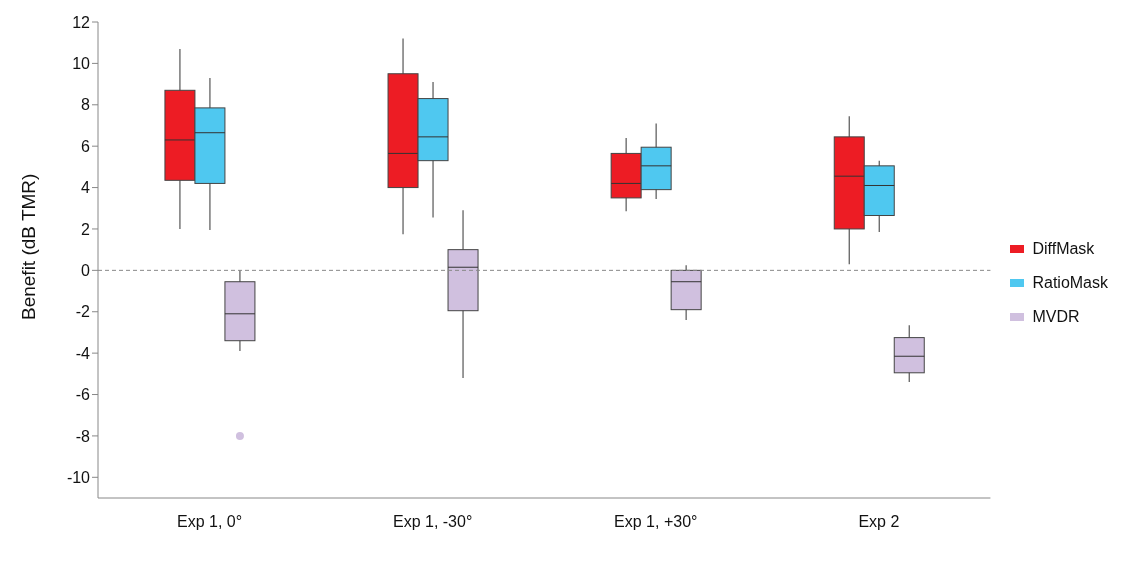 The height and width of the screenshot is (570, 1137). Describe the element at coordinates (86, 105) in the screenshot. I see `y-tick-label: 8` at that location.